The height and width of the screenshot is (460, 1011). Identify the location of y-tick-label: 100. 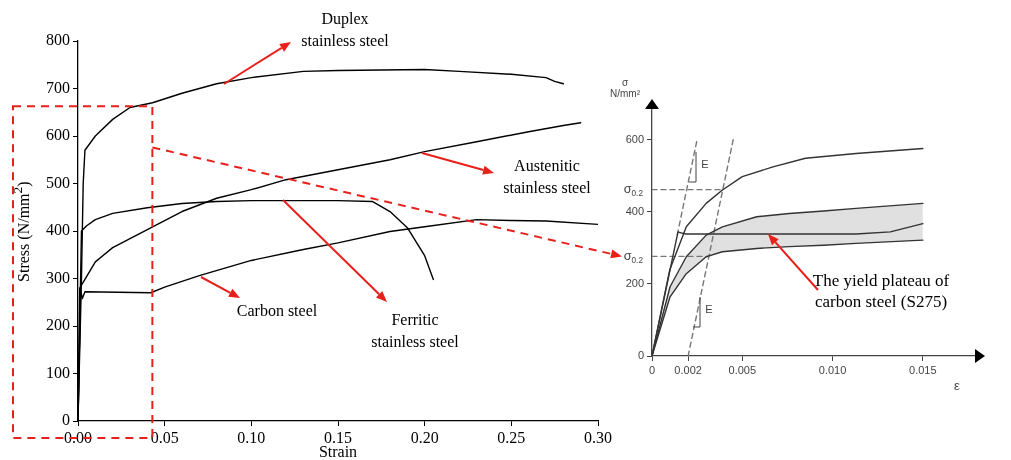
(58, 372).